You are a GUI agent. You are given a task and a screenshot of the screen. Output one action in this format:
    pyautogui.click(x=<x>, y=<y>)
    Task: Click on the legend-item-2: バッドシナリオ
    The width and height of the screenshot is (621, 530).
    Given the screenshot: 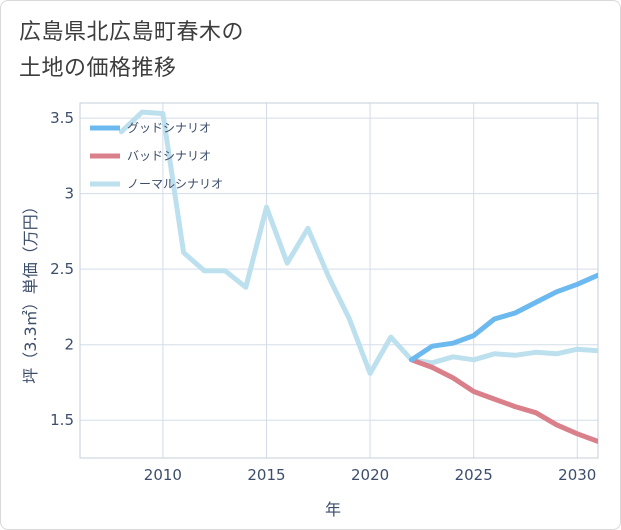 What is the action you would take?
    pyautogui.click(x=150, y=156)
    